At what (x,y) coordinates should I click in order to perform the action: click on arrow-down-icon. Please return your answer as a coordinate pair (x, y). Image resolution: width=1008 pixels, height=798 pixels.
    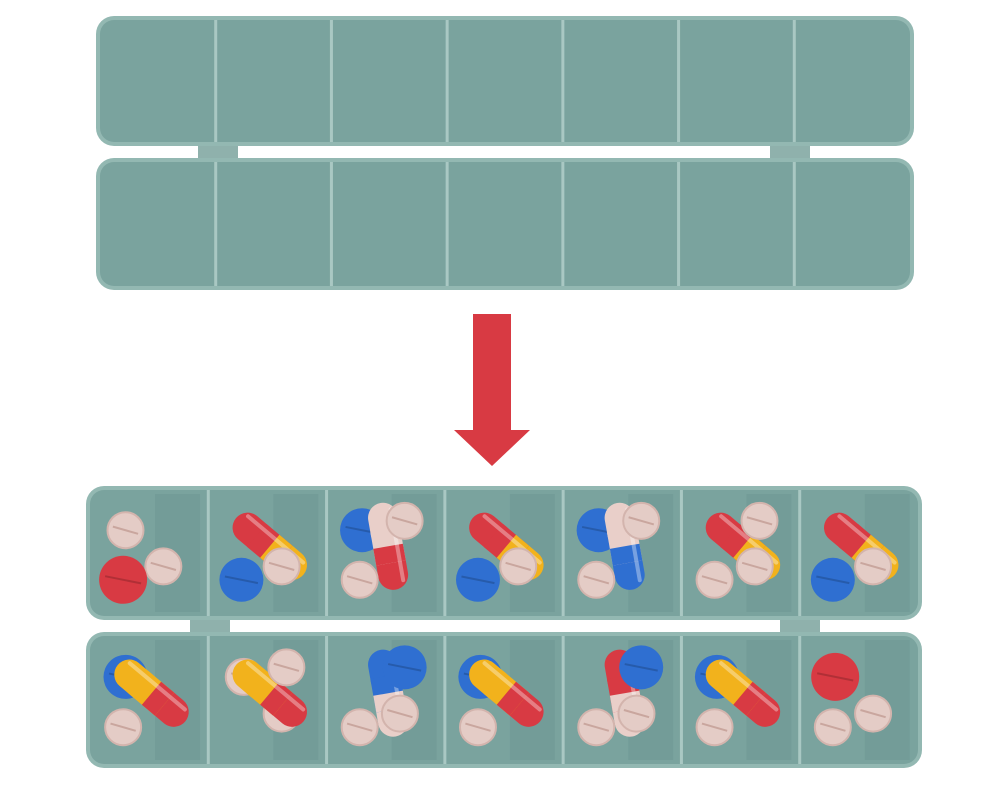
    Looking at the image, I should click on (492, 390).